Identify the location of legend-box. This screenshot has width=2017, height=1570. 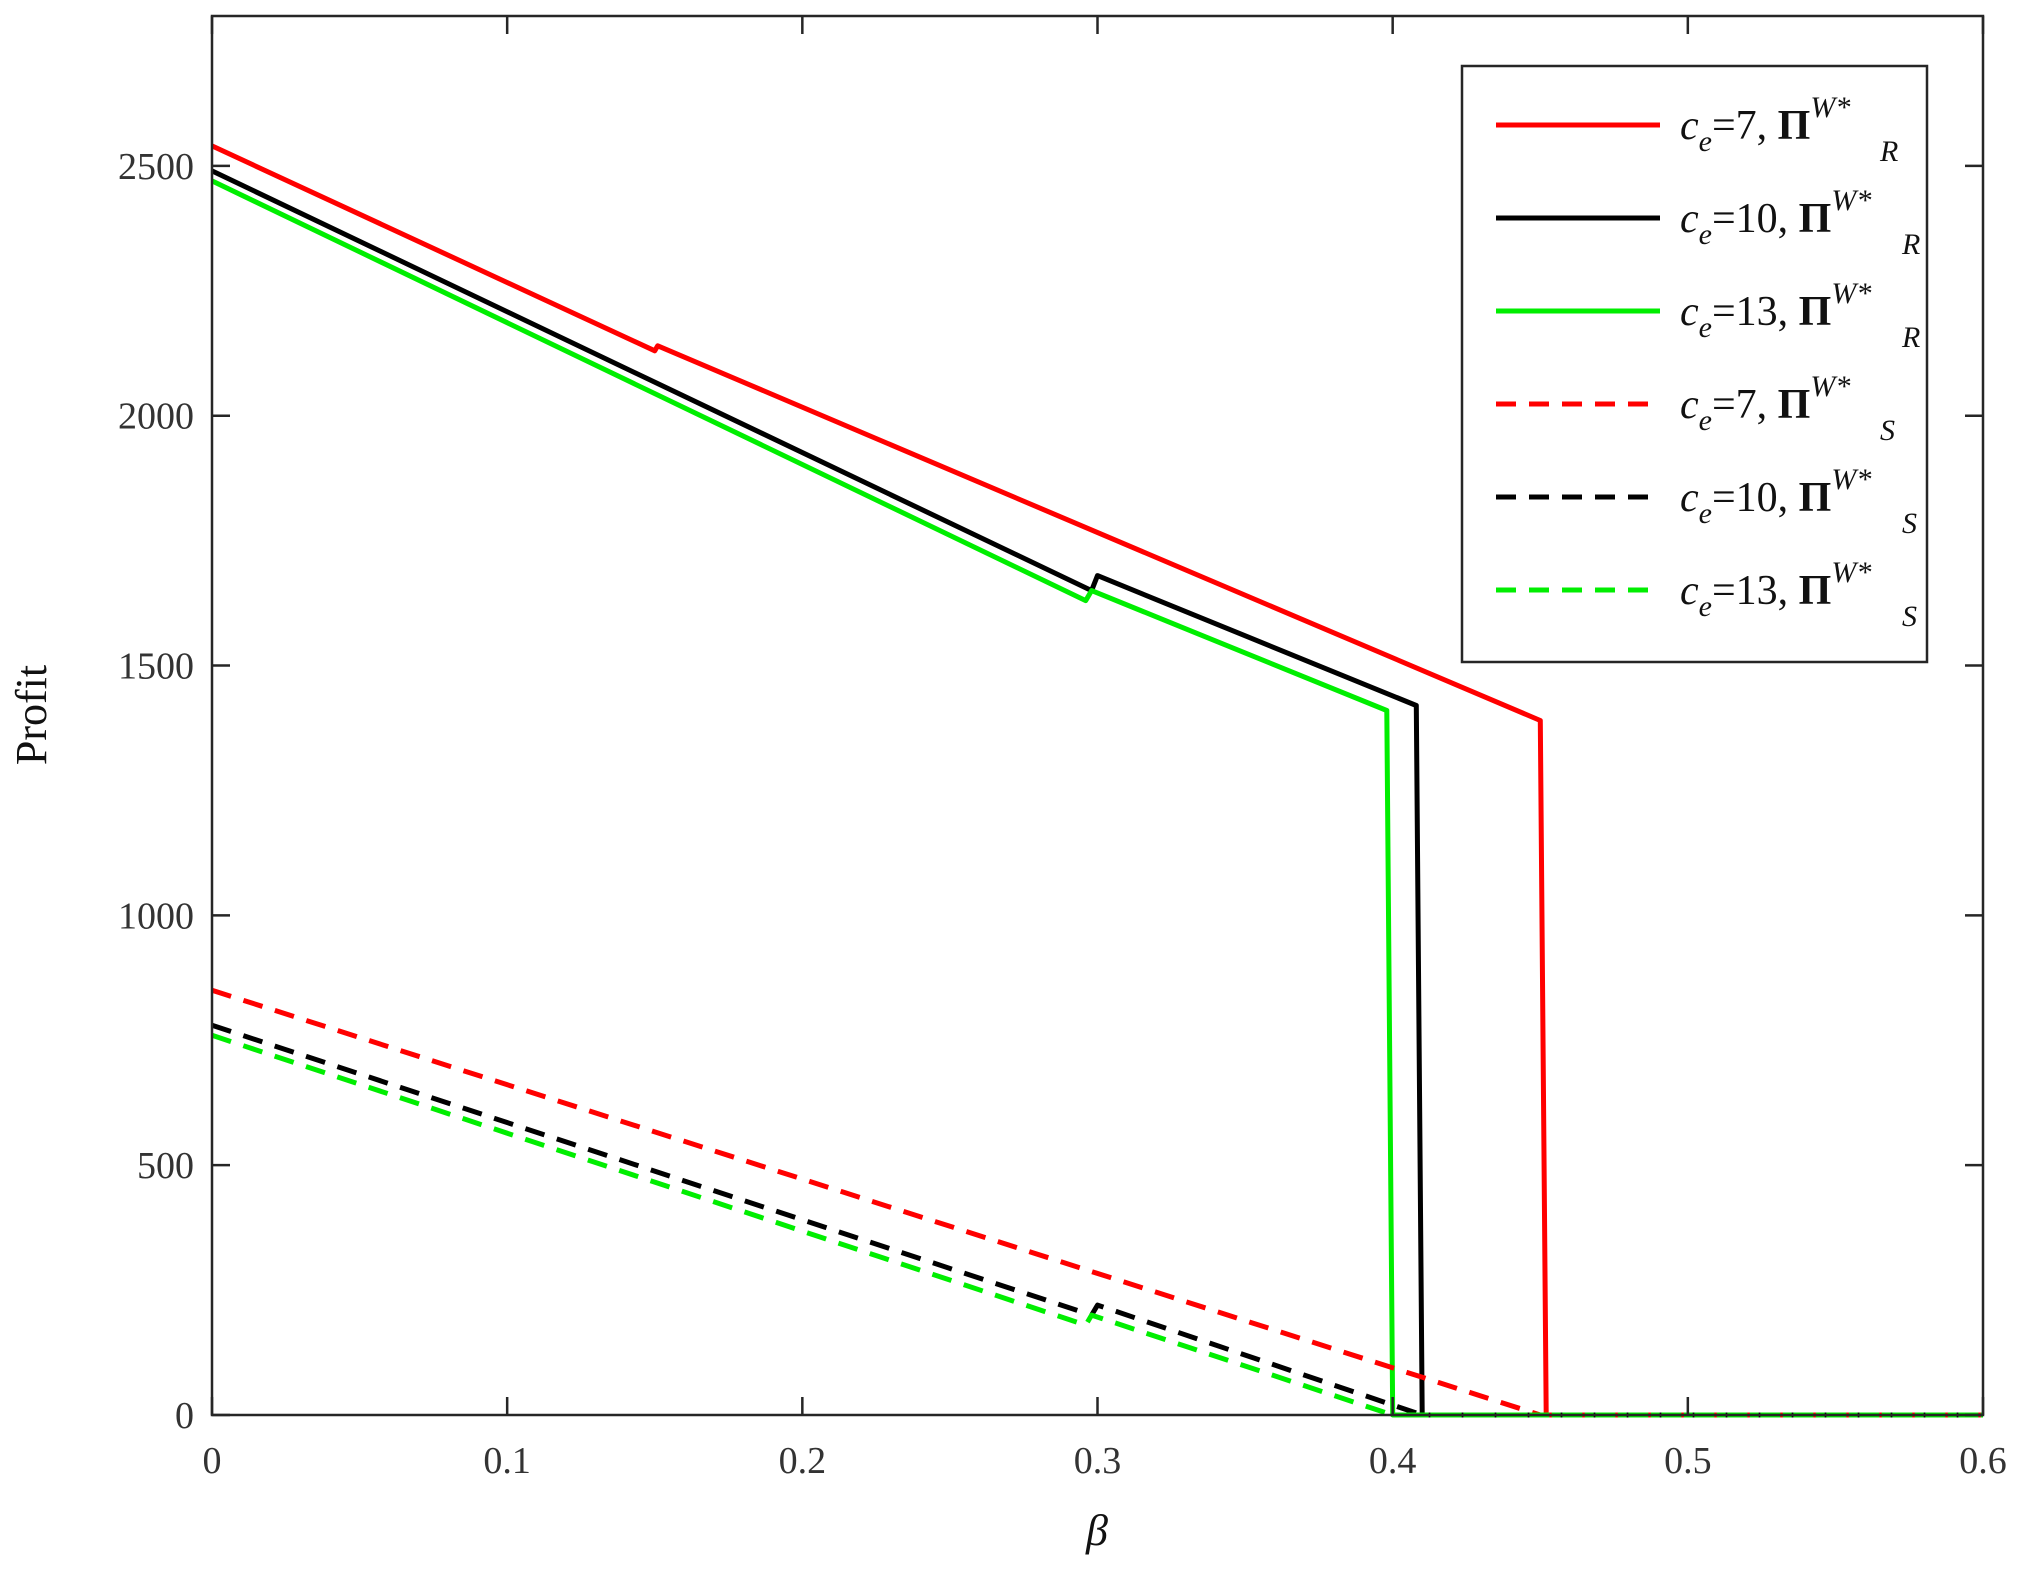
(1694, 364).